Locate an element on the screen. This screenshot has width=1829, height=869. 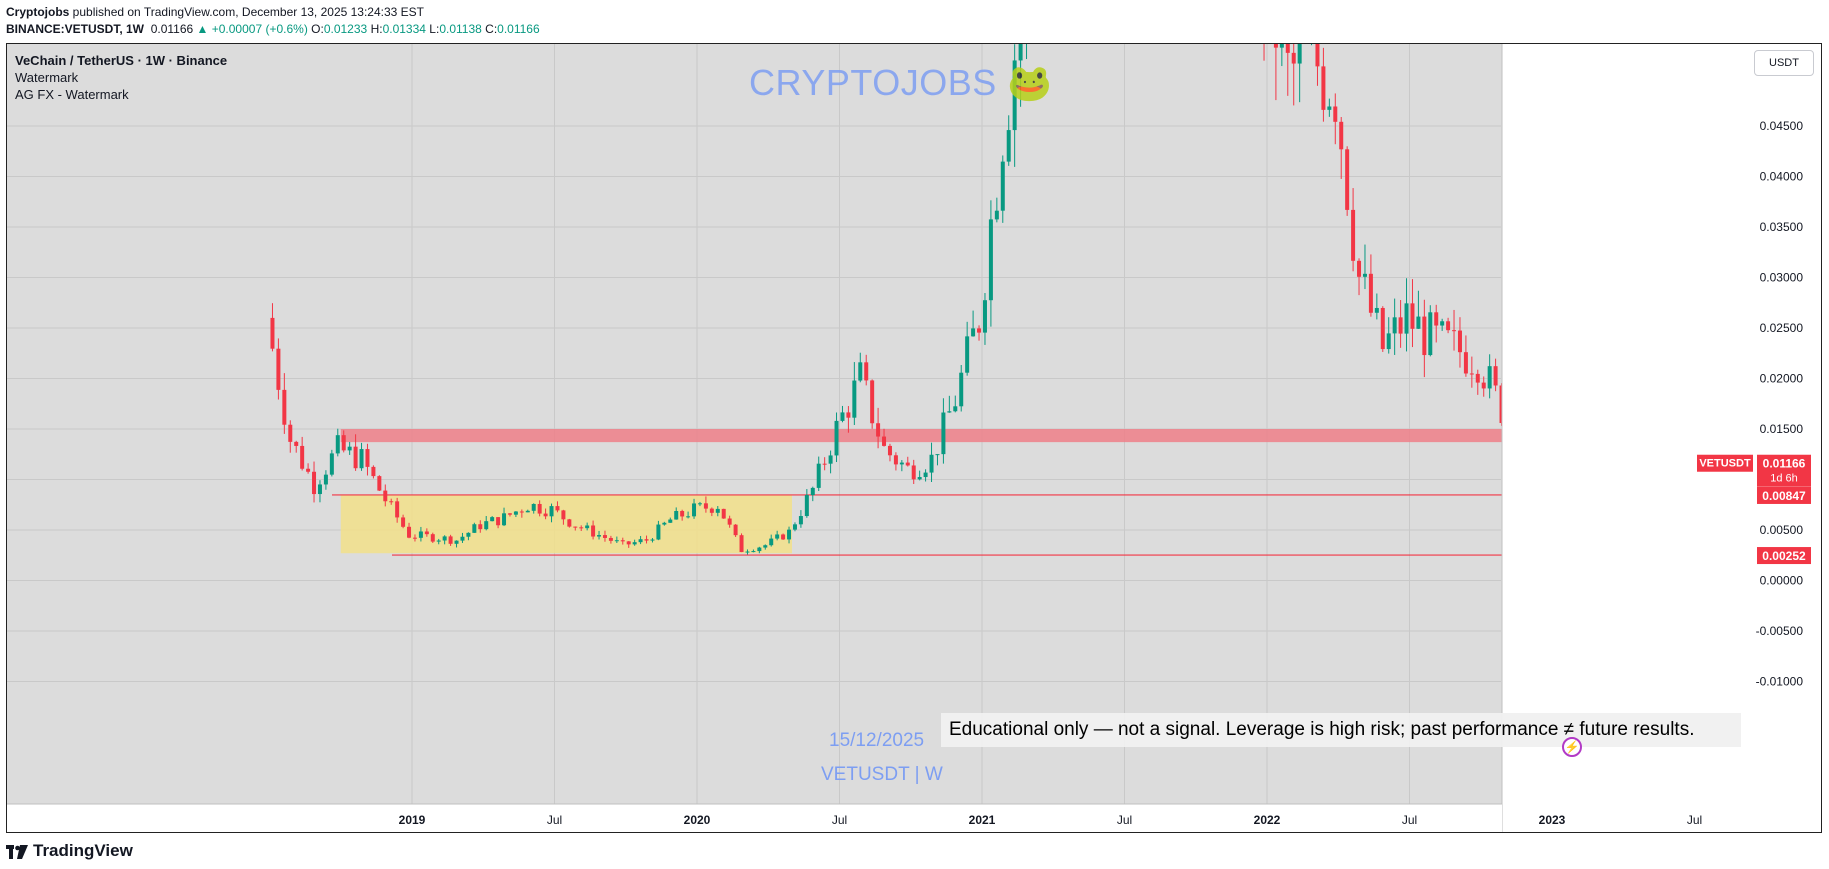
price-tag-1: 0.00847 is located at coordinates (1784, 495).